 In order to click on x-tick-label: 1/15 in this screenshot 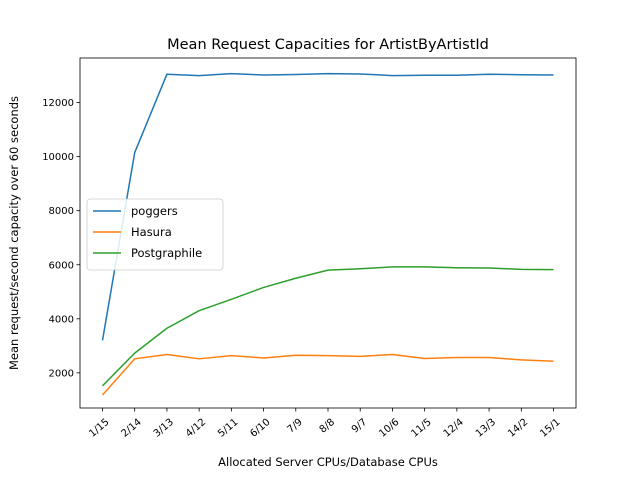, I will do `click(99, 428)`.